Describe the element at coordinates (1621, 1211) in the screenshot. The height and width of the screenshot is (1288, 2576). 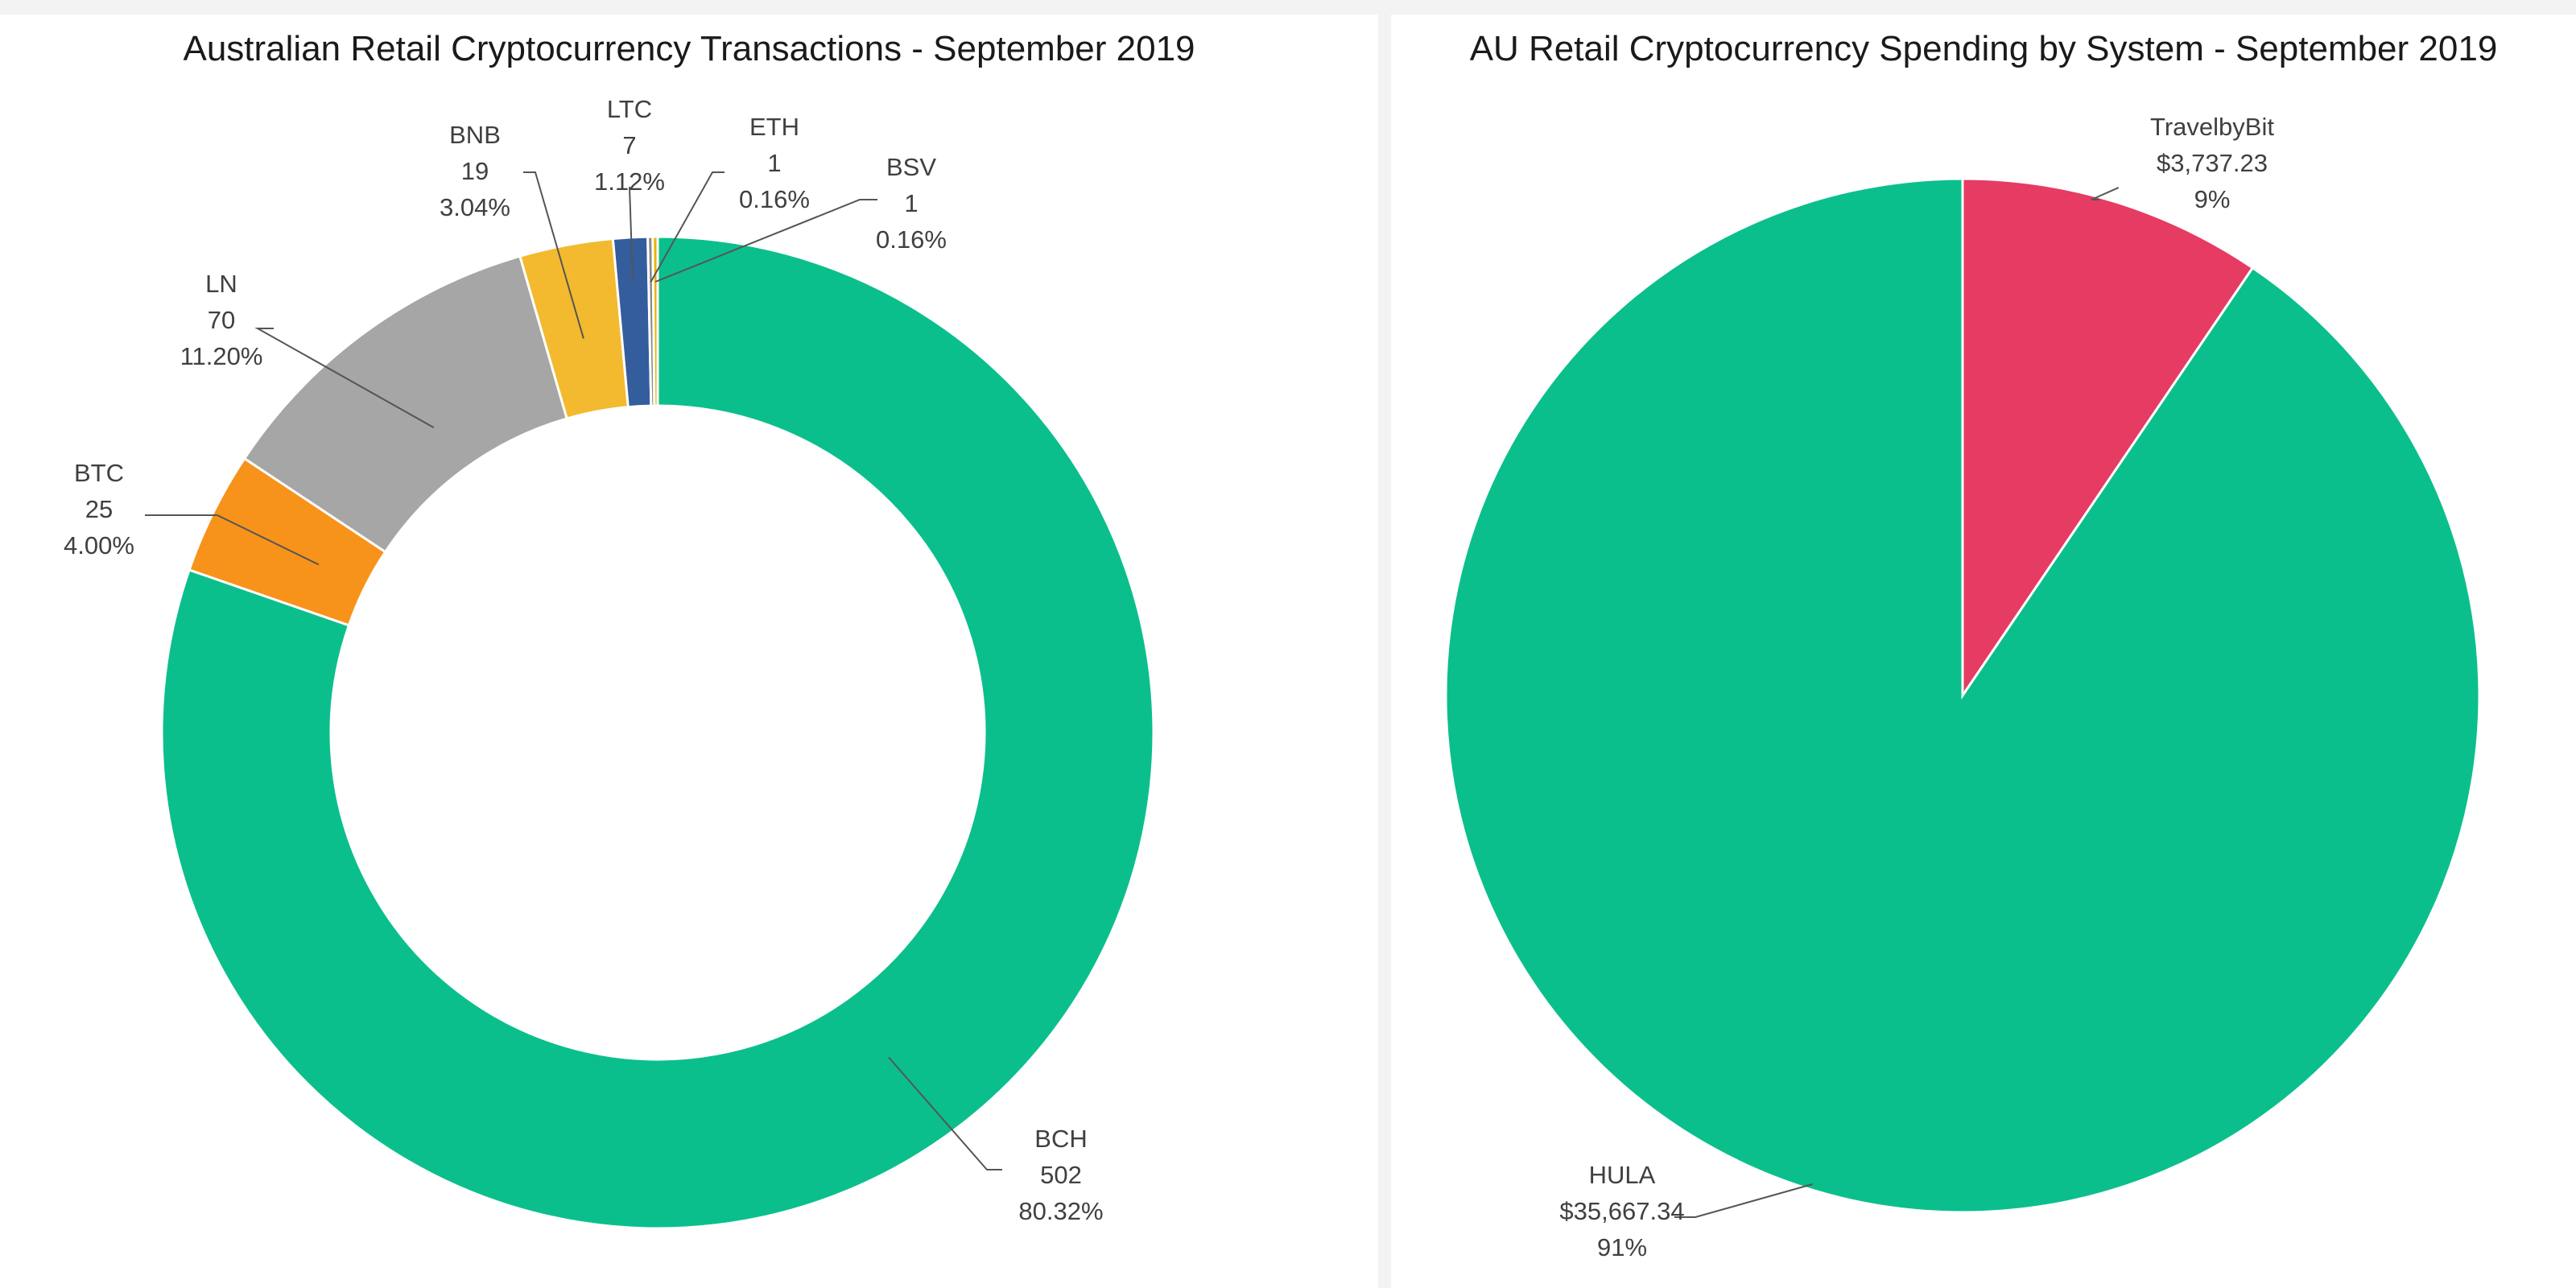
I see `spending-label-hula-line-2: $35,667.34` at that location.